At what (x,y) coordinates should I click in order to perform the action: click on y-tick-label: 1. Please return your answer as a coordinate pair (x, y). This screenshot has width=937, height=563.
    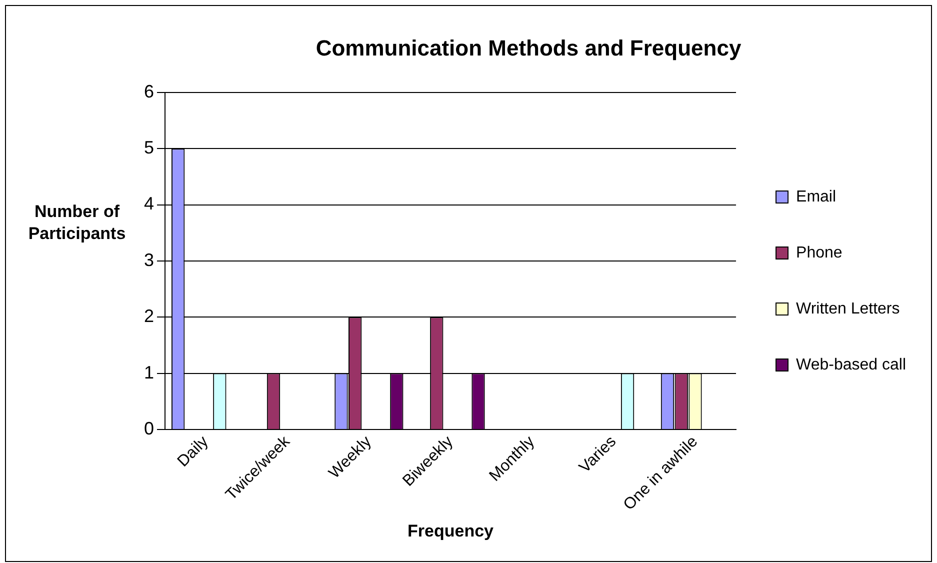
    Looking at the image, I should click on (149, 372).